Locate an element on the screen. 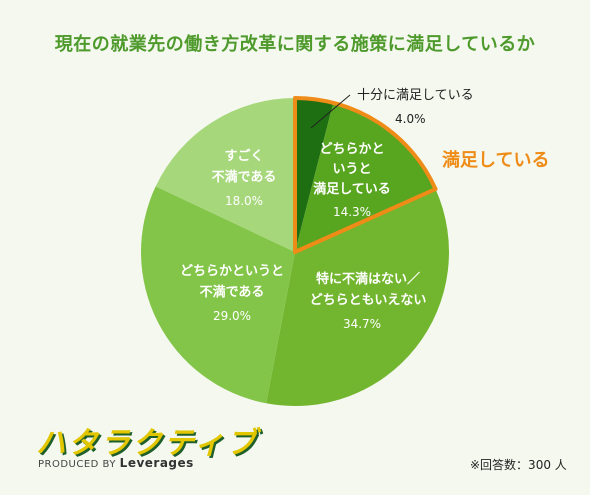 Image resolution: width=590 pixels, height=495 pixels. pie-slice-somewhat-dissatisfied is located at coordinates (217, 295).